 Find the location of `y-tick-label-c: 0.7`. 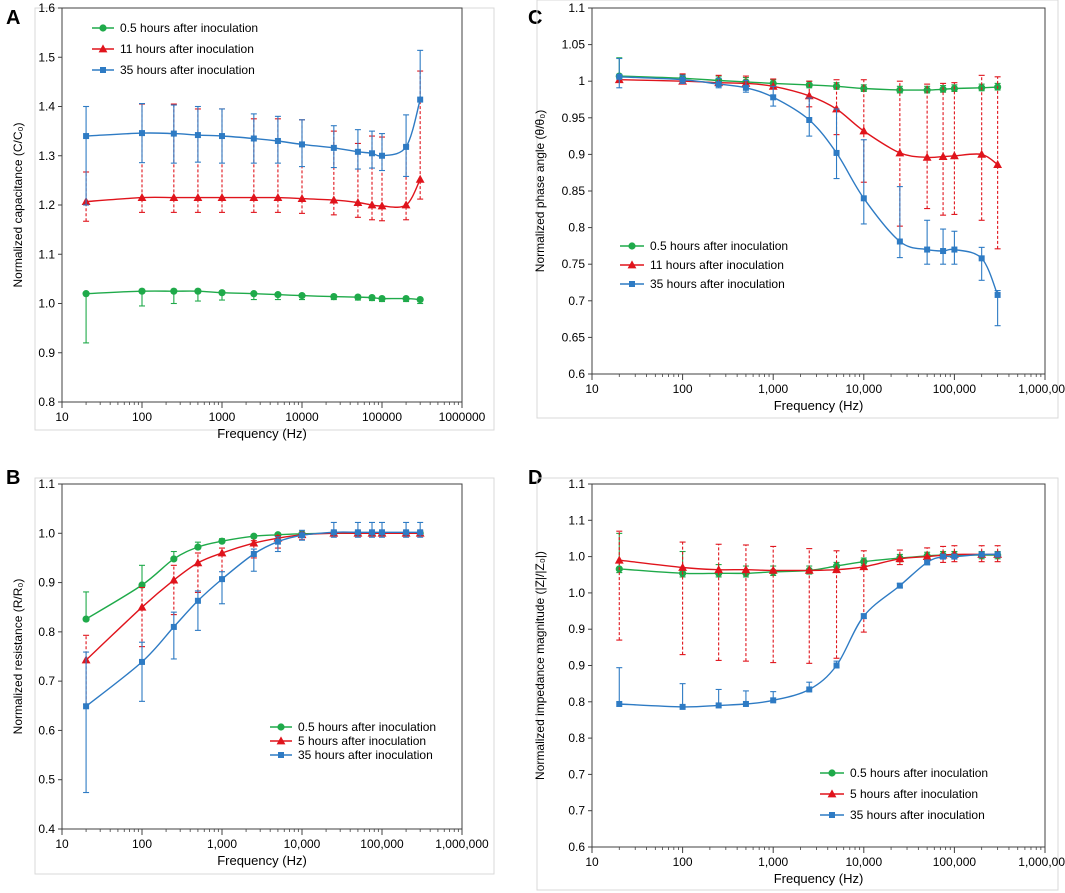

y-tick-label-c: 0.7 is located at coordinates (576, 301).